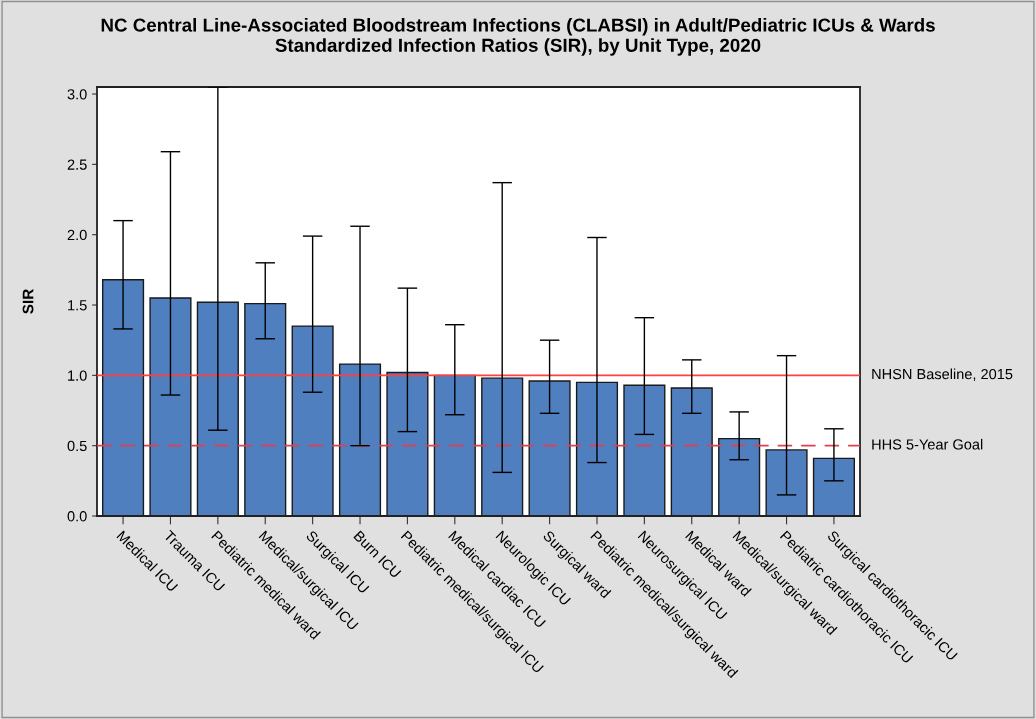  Describe the element at coordinates (518, 36) in the screenshot. I see `chart-title: NC Central Line-Associated Bloodstream Infections (CLABSI) in Adult/Pediatric ICUs & Wards Standardized Infection Ratios (SIR), by Unit Type, 2020` at that location.